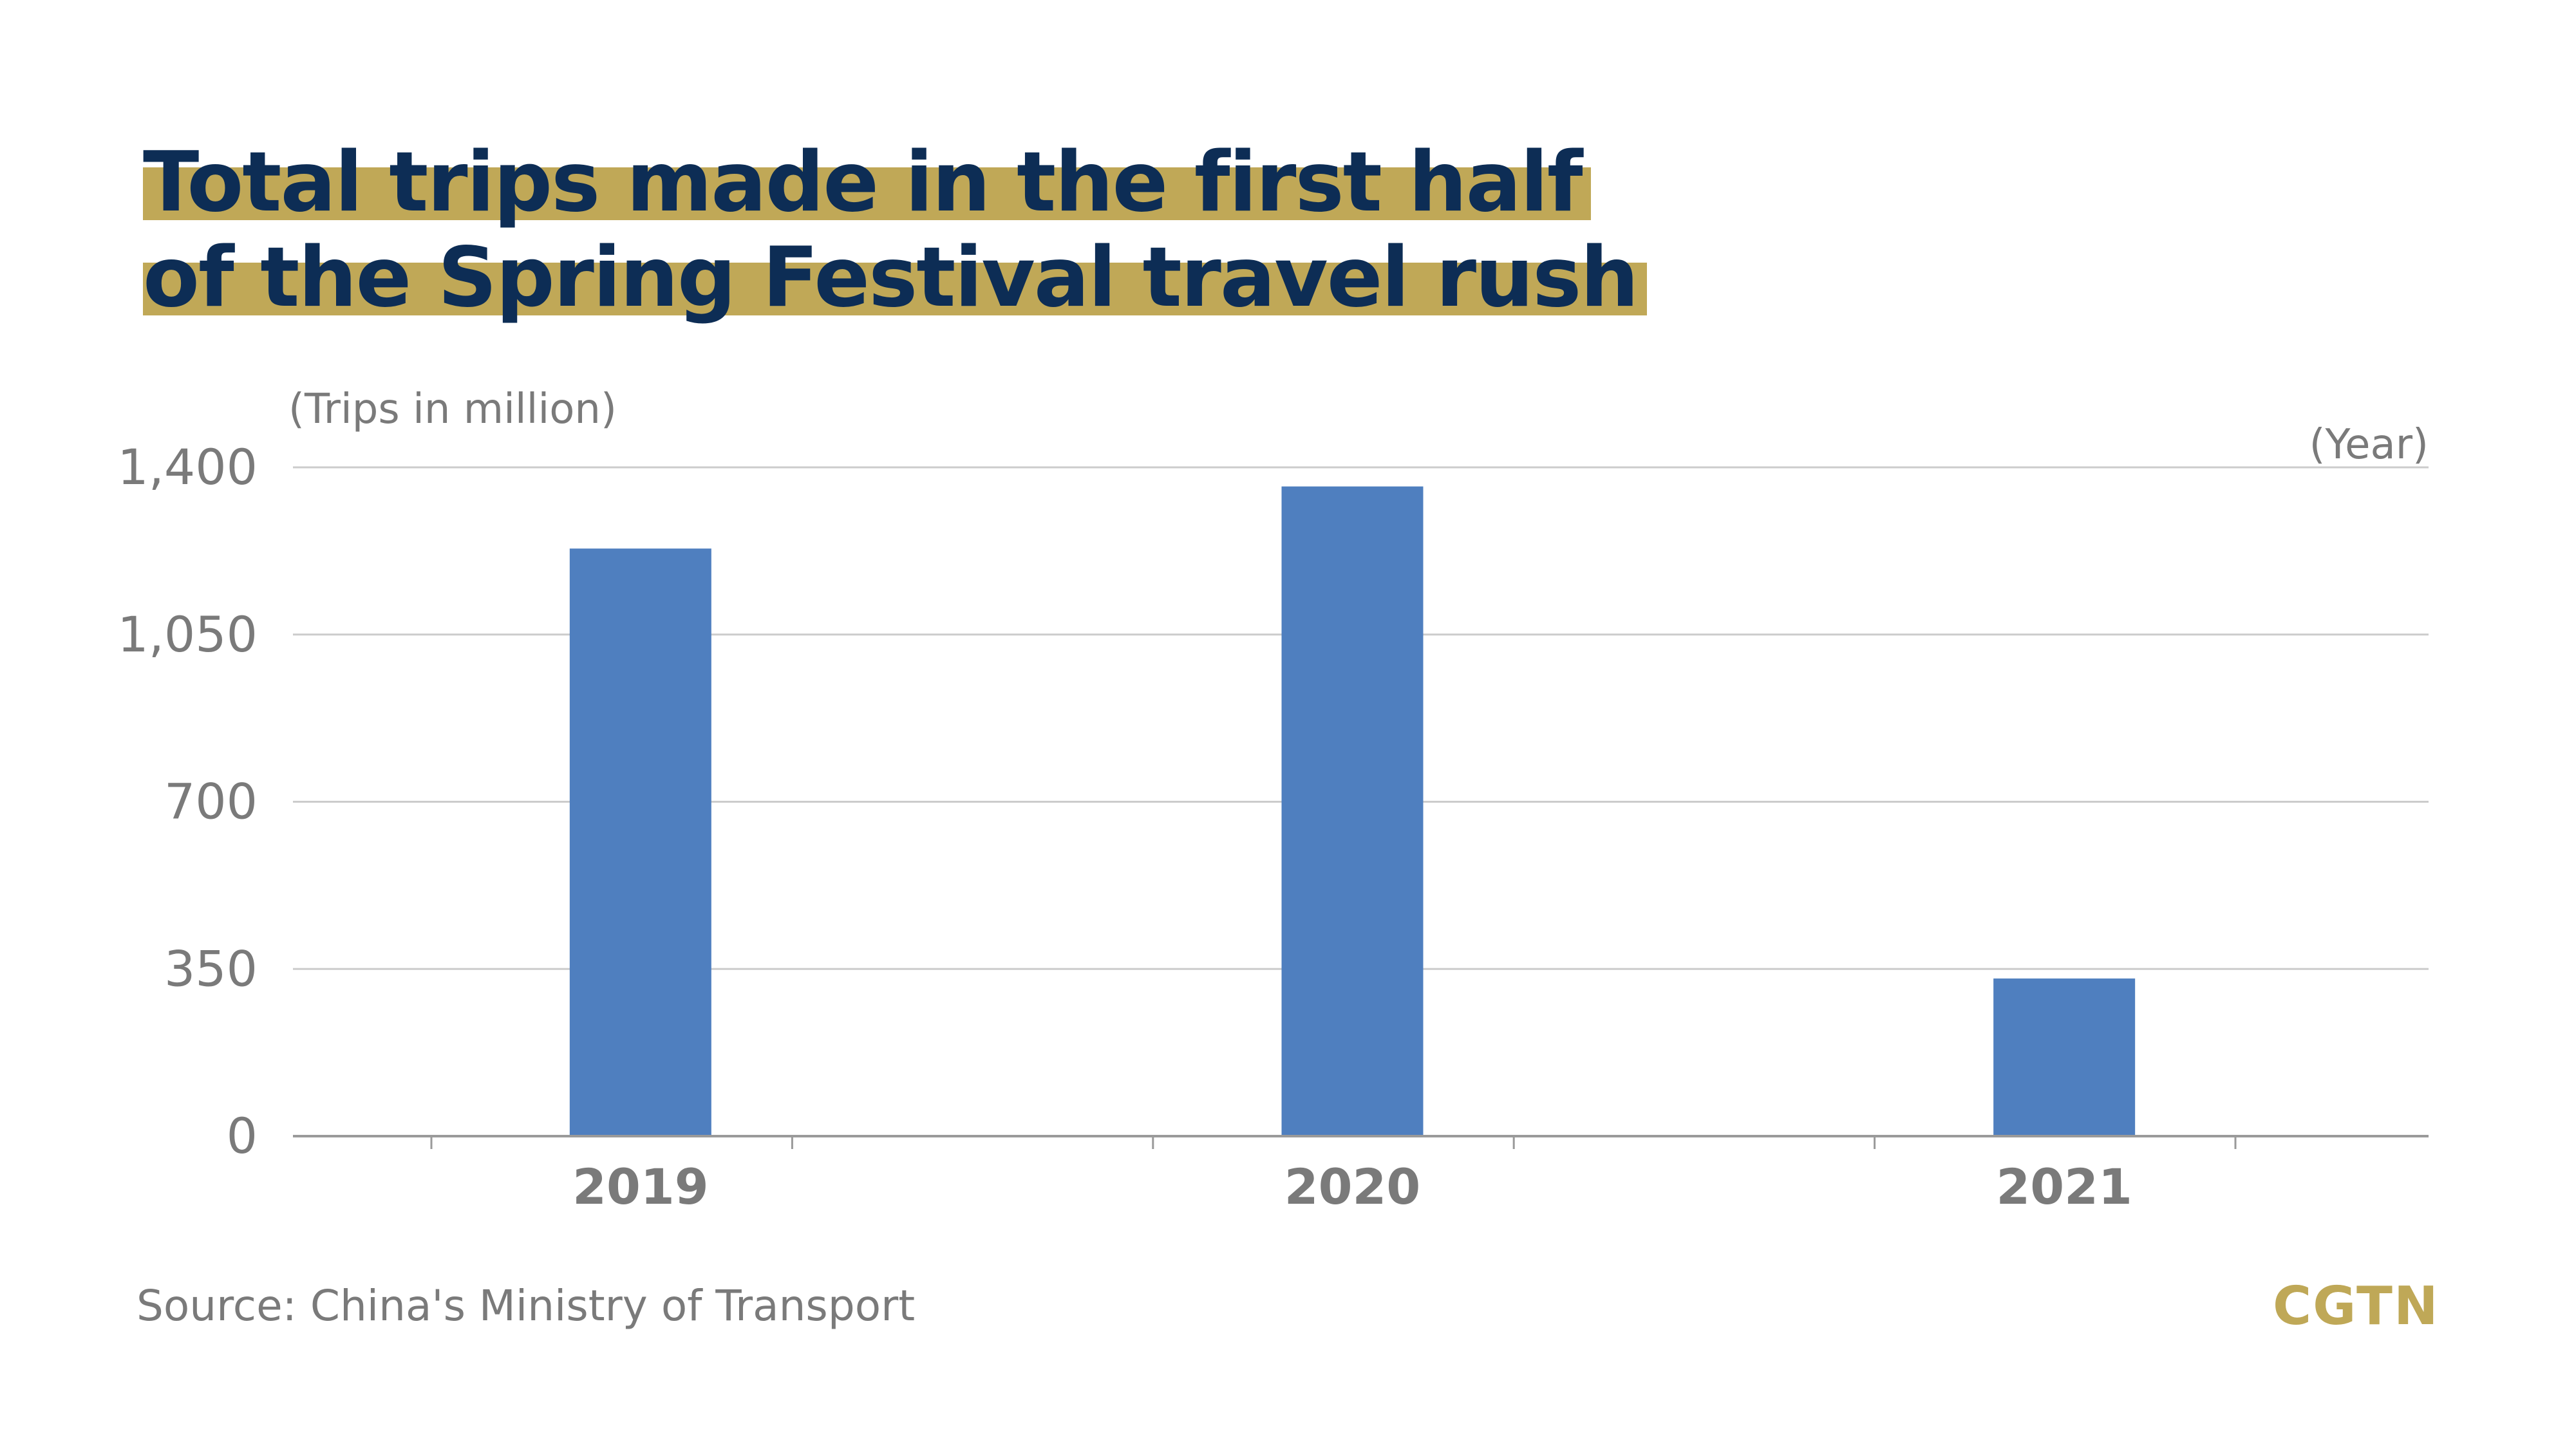 This screenshot has height=1449, width=2576. Describe the element at coordinates (863, 182) in the screenshot. I see `title-line-1-text: Total trips made in the first half` at that location.